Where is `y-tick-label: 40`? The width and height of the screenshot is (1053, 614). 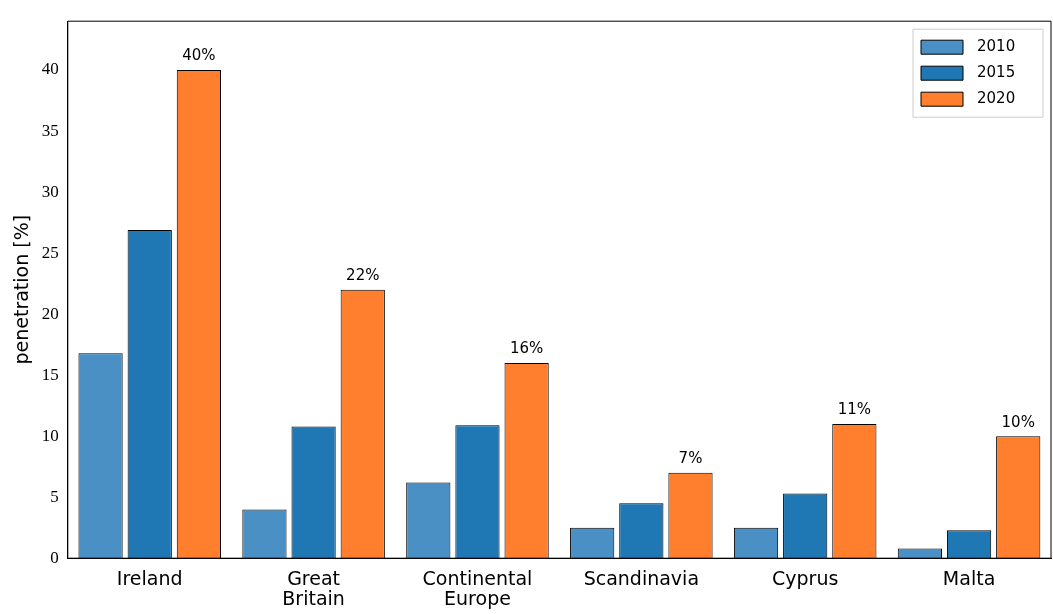 y-tick-label: 40 is located at coordinates (50, 69).